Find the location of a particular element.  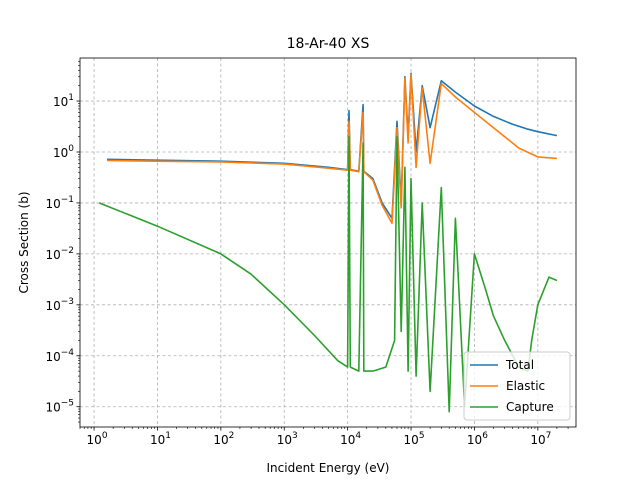

legend-label-total: Total is located at coordinates (519, 365).